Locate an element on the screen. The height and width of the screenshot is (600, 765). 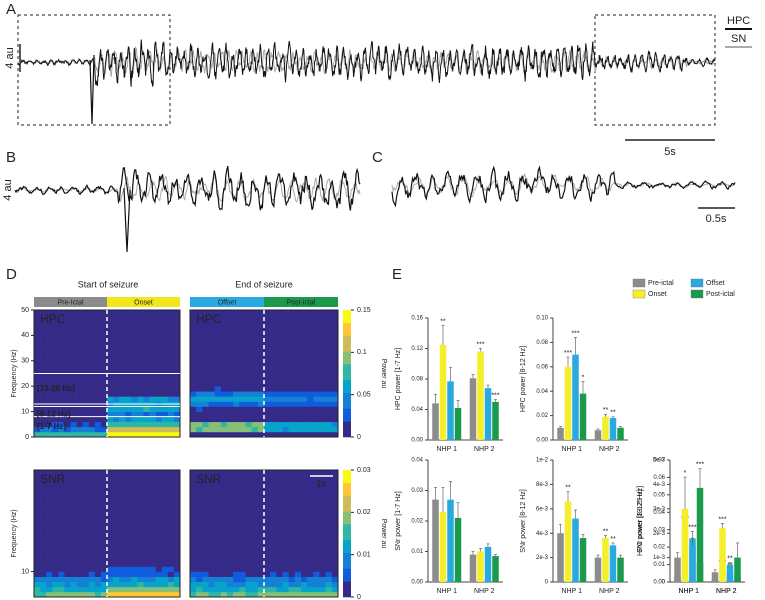
y-tick-label: 0.08 is located at coordinates (417, 380).